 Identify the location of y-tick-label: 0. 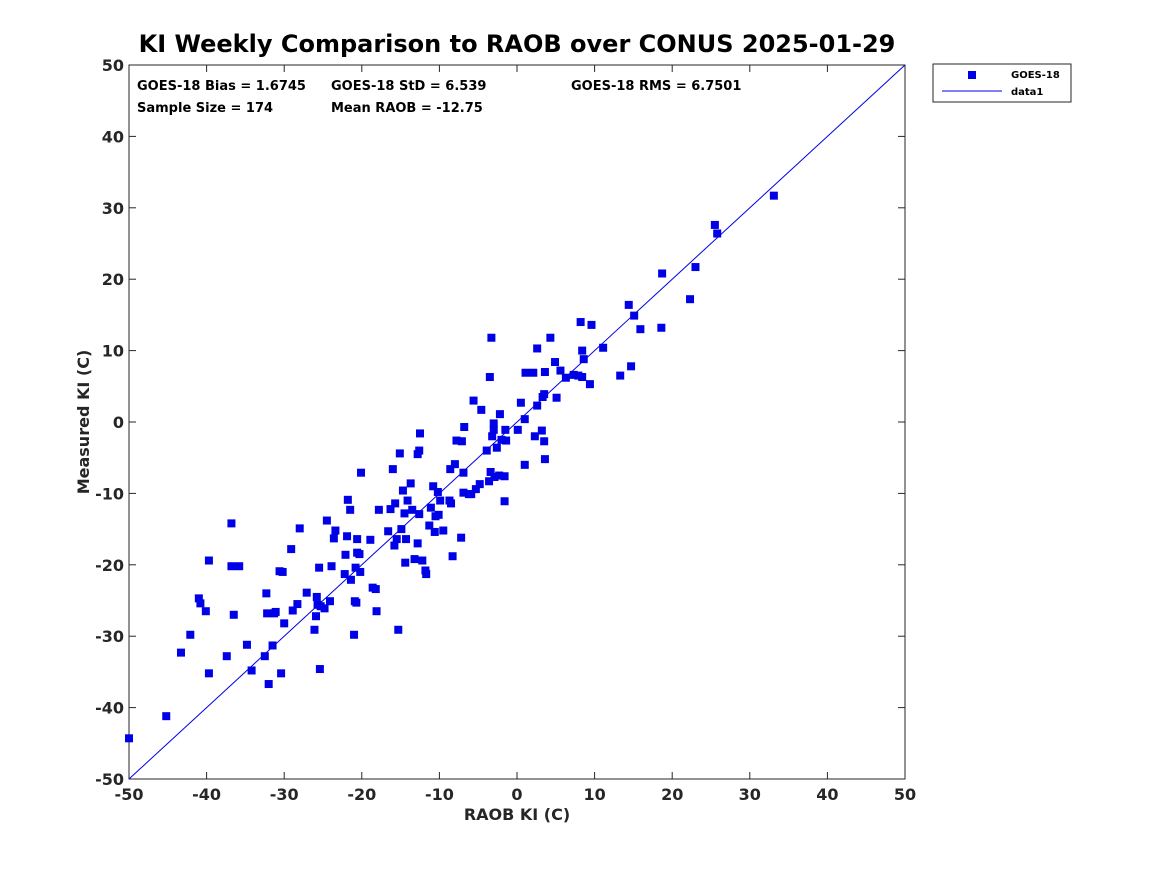
(118, 422).